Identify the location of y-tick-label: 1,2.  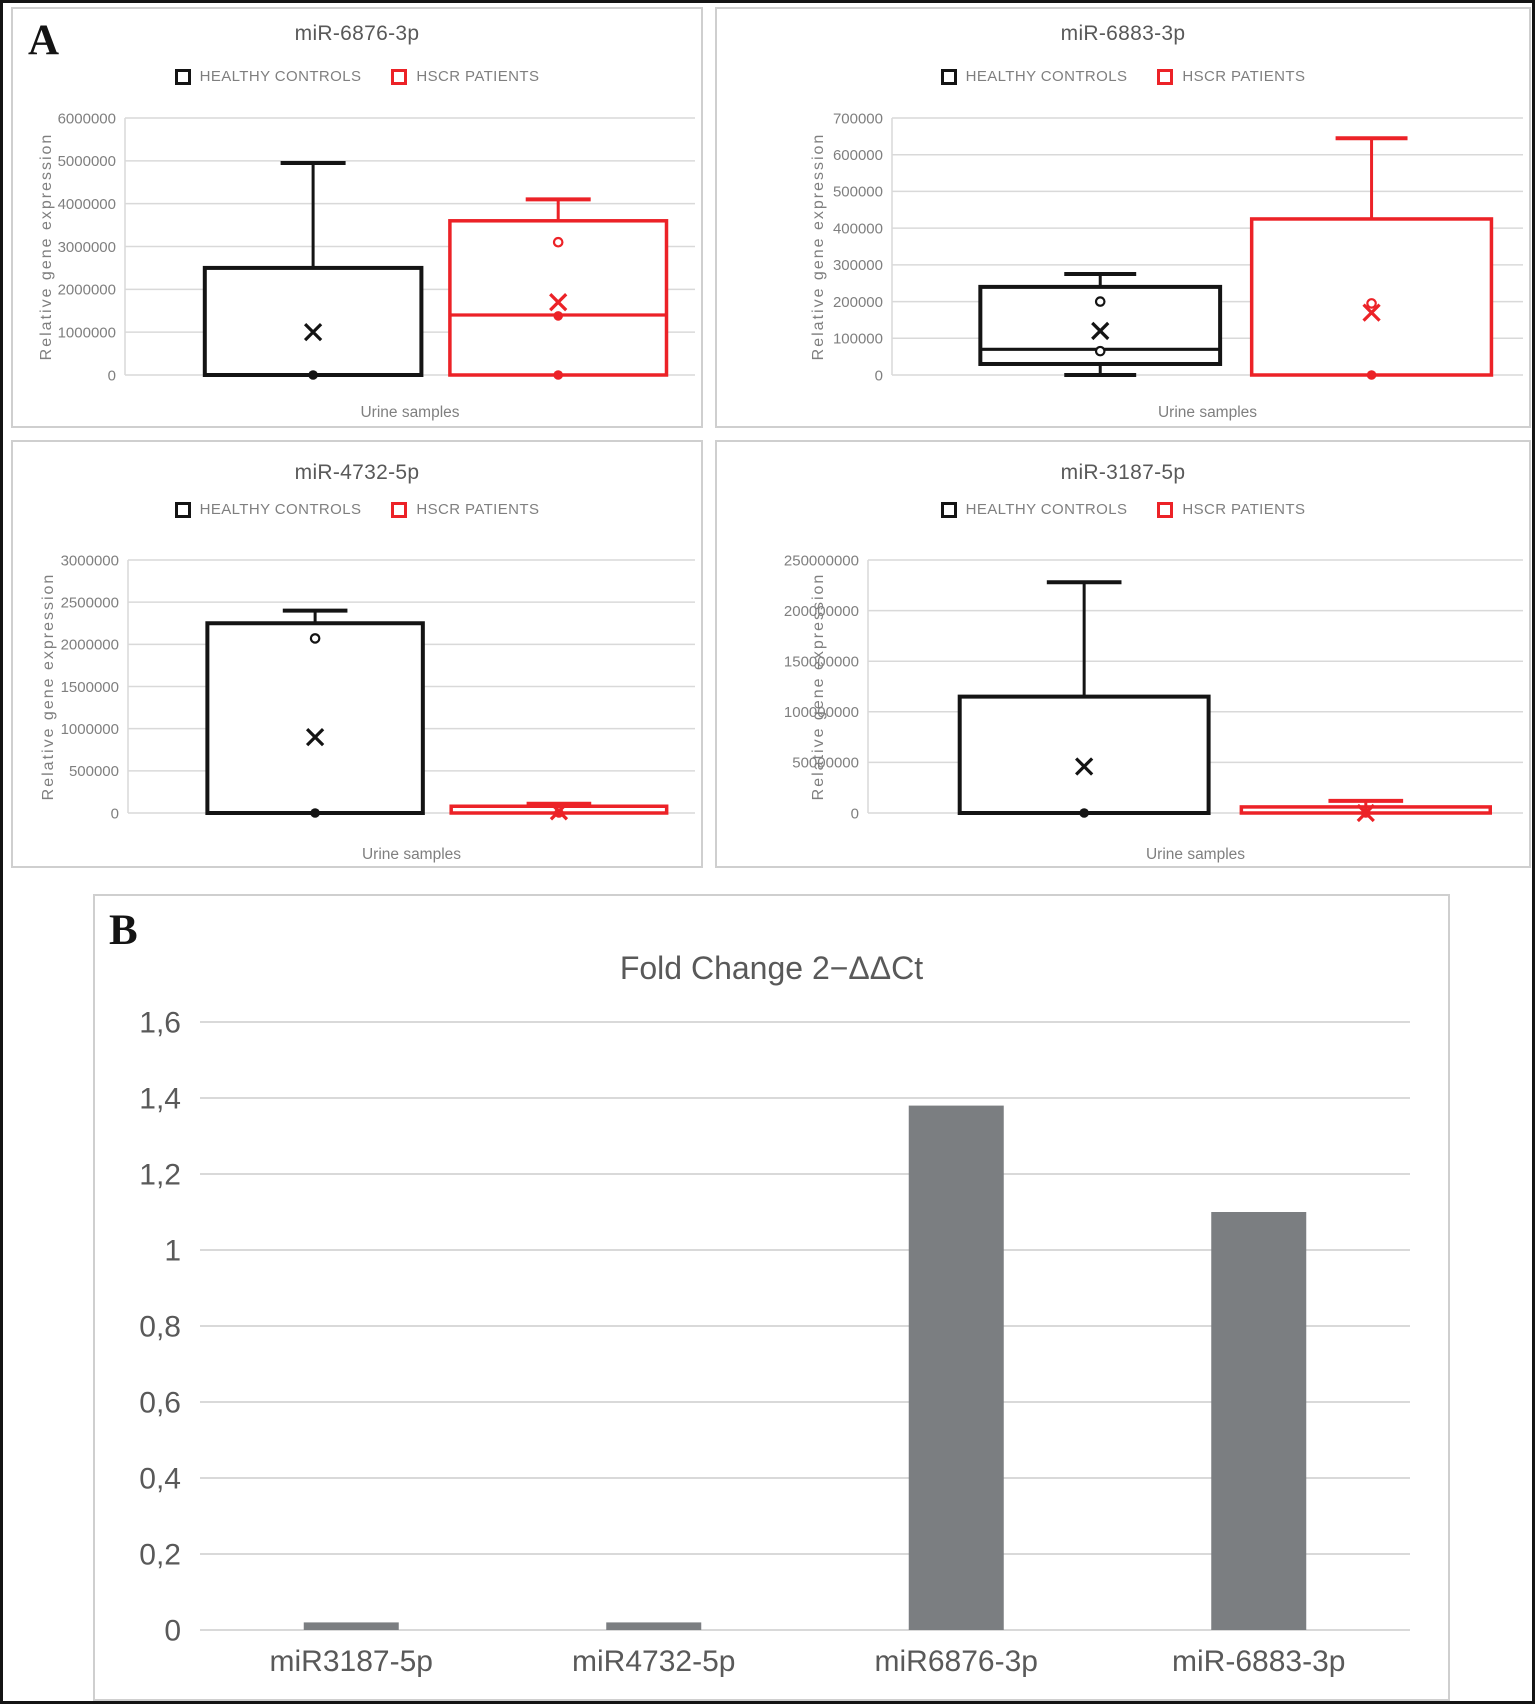
(160, 1175).